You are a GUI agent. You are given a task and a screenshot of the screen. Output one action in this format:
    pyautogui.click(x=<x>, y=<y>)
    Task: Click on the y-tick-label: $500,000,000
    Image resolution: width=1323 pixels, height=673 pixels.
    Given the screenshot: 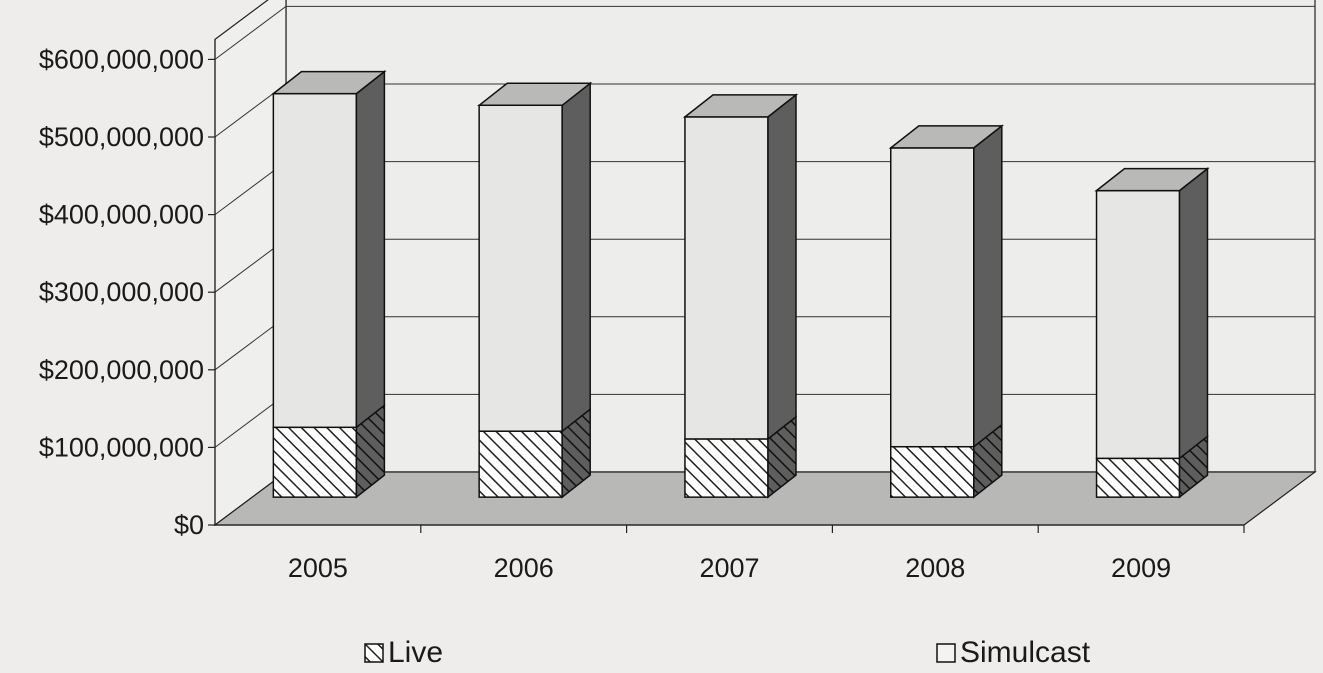 What is the action you would take?
    pyautogui.click(x=121, y=137)
    